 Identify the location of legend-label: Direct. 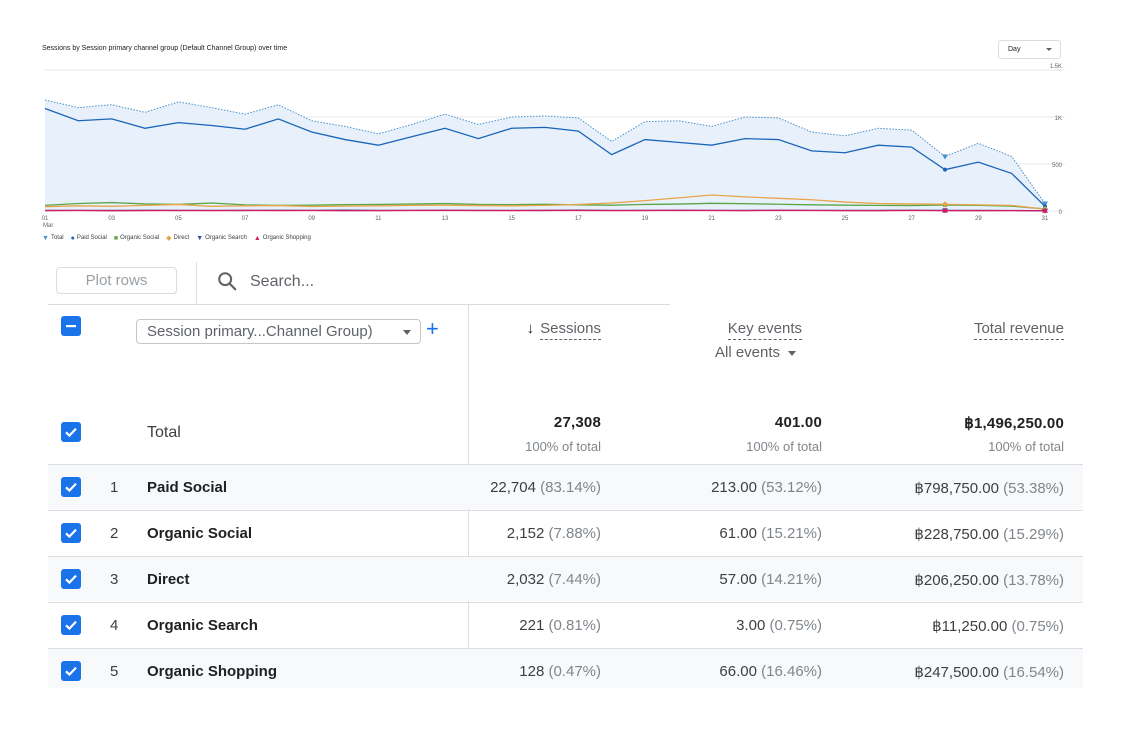
(181, 238).